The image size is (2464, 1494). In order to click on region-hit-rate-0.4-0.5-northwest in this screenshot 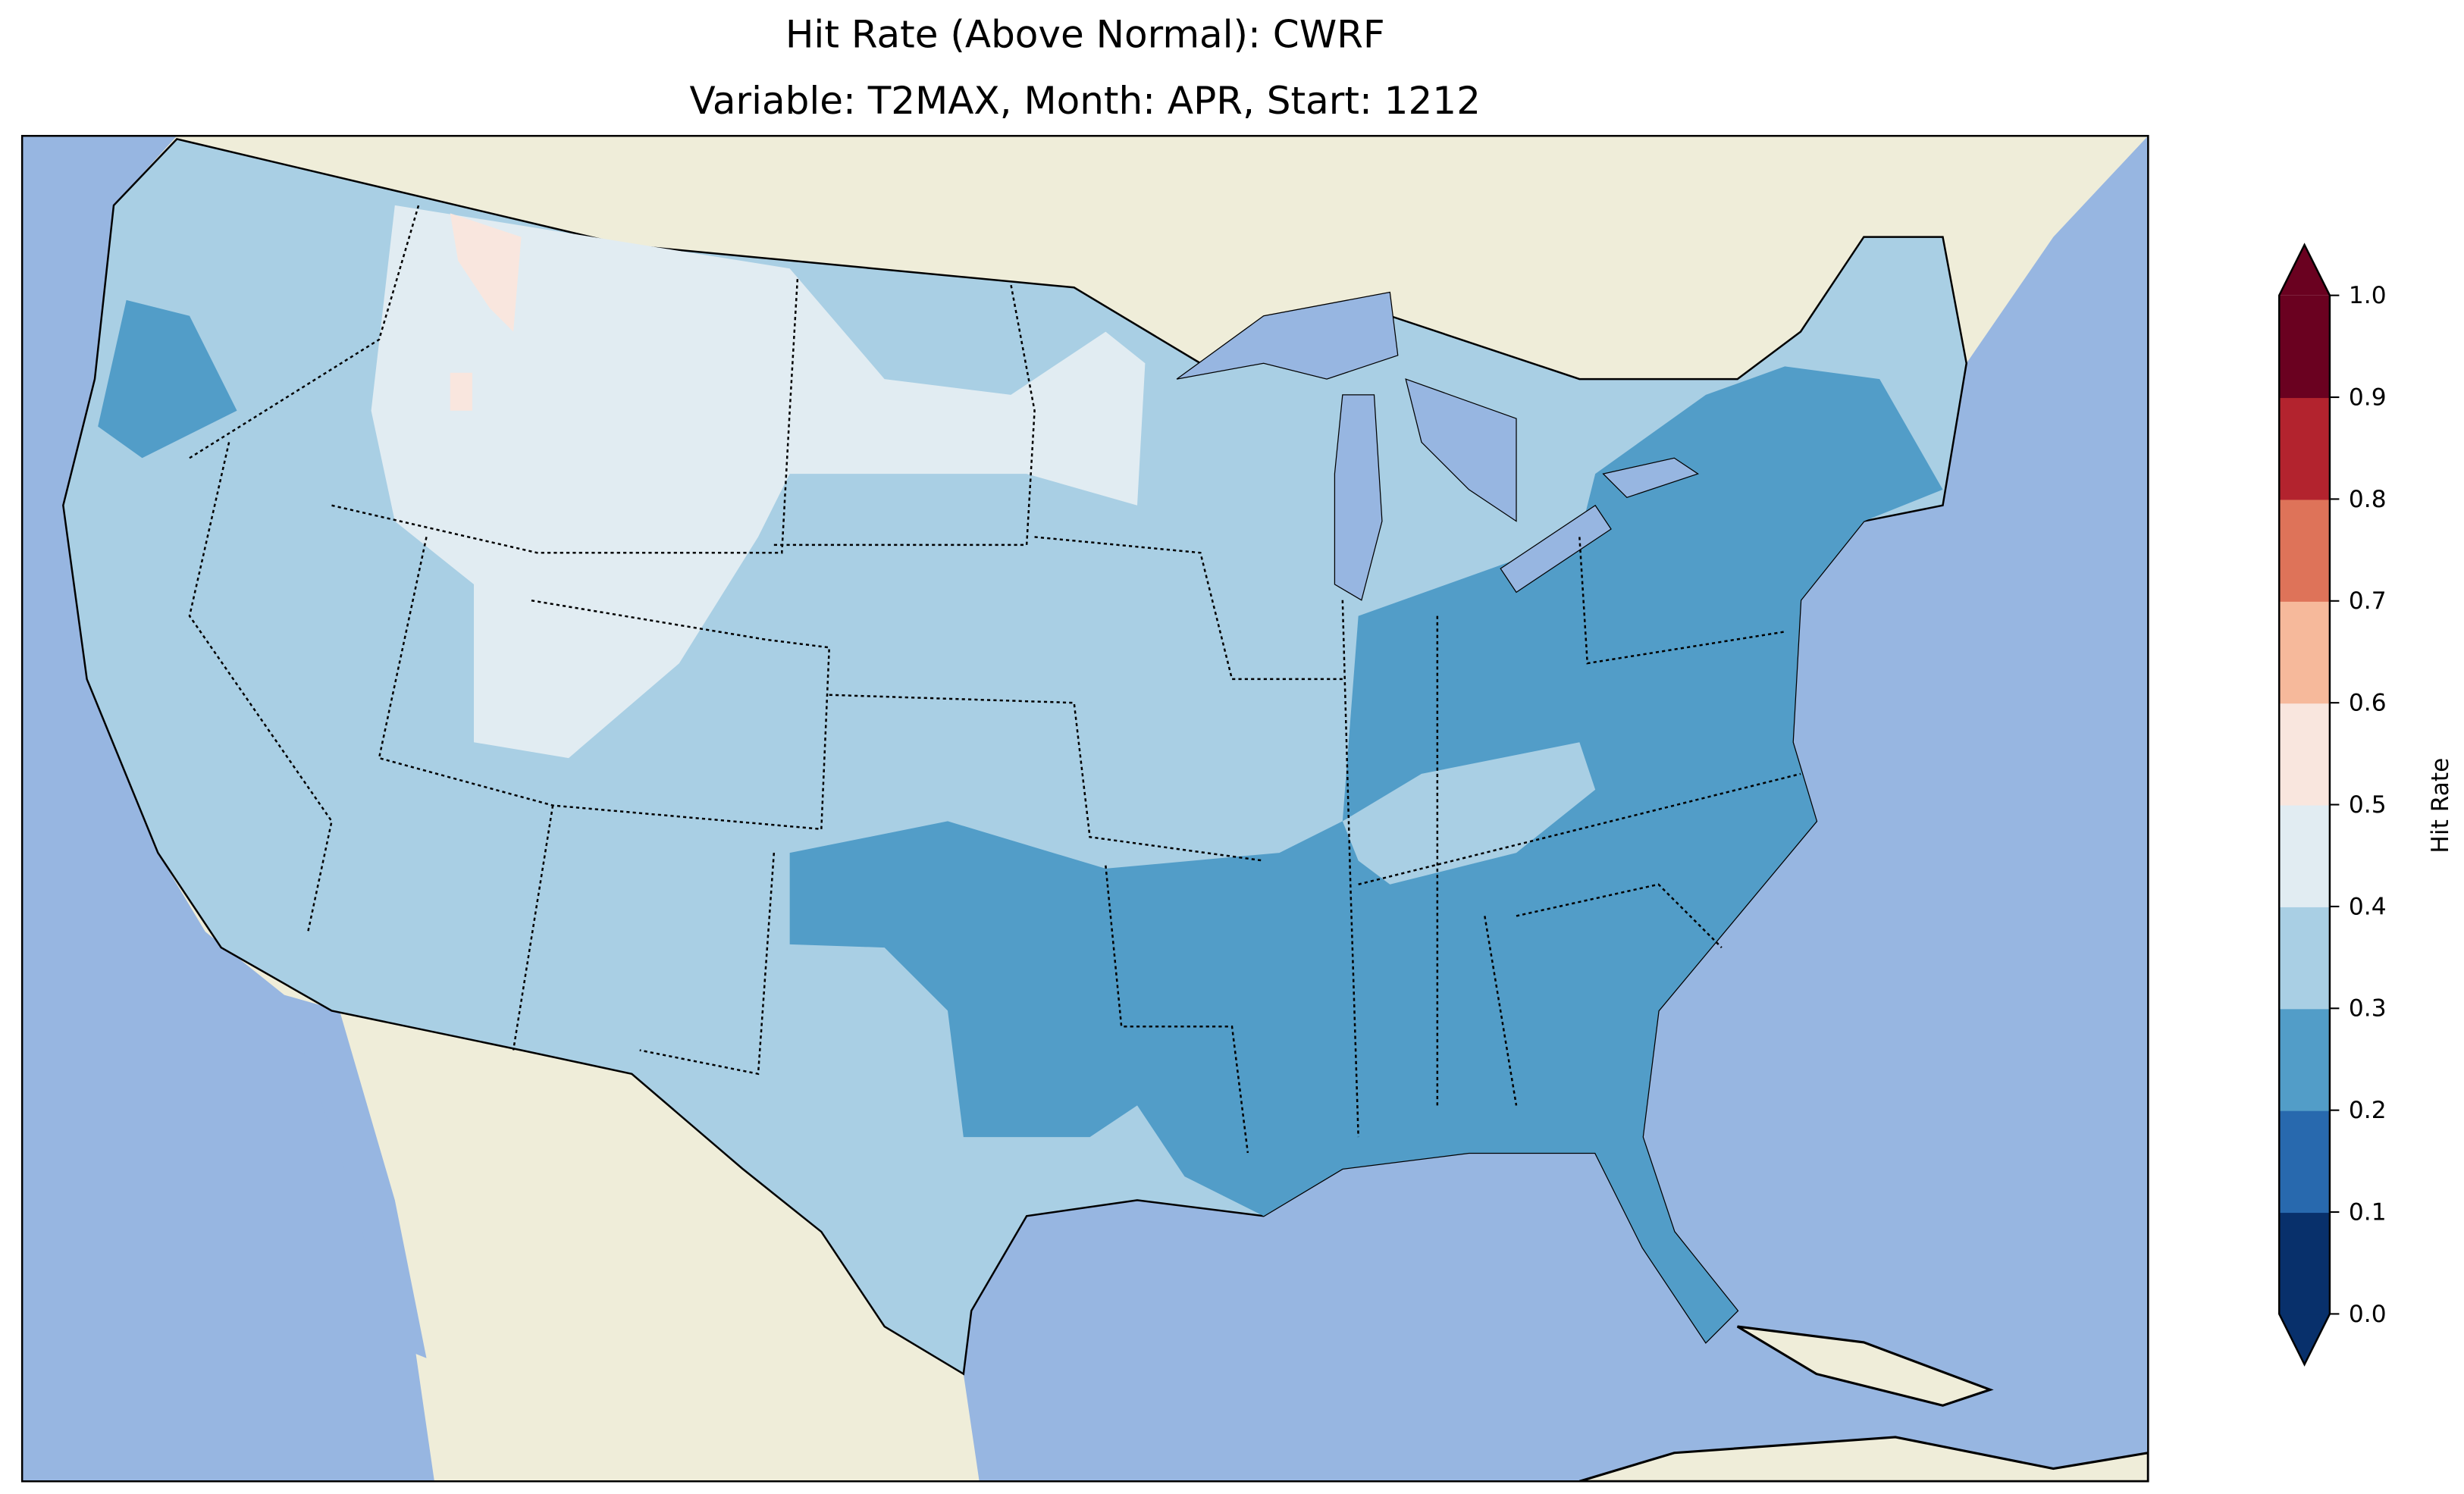, I will do `click(759, 482)`.